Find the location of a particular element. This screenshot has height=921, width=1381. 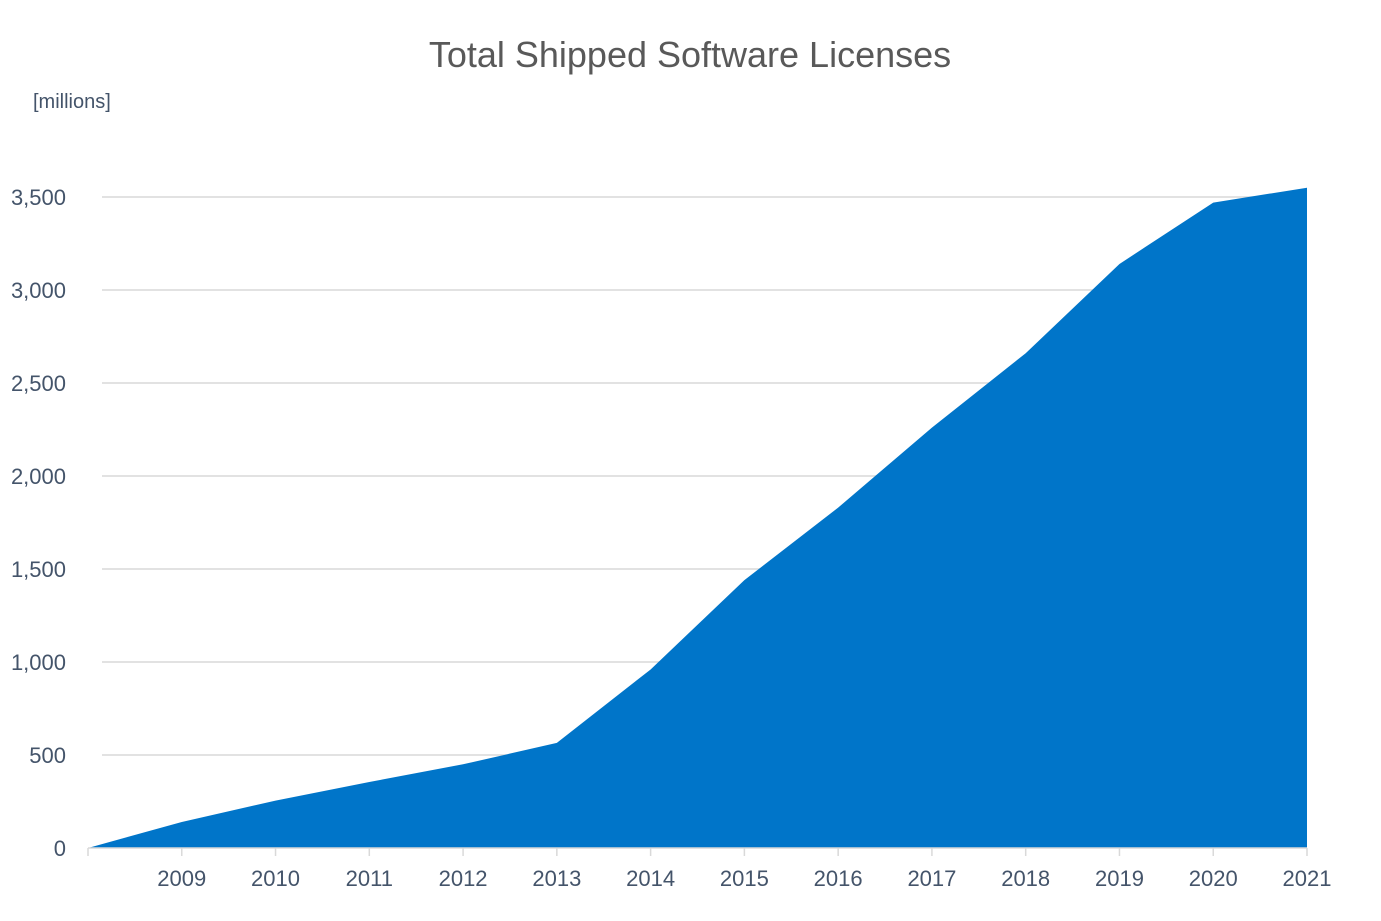

x-tick-label: 2018 is located at coordinates (1025, 878).